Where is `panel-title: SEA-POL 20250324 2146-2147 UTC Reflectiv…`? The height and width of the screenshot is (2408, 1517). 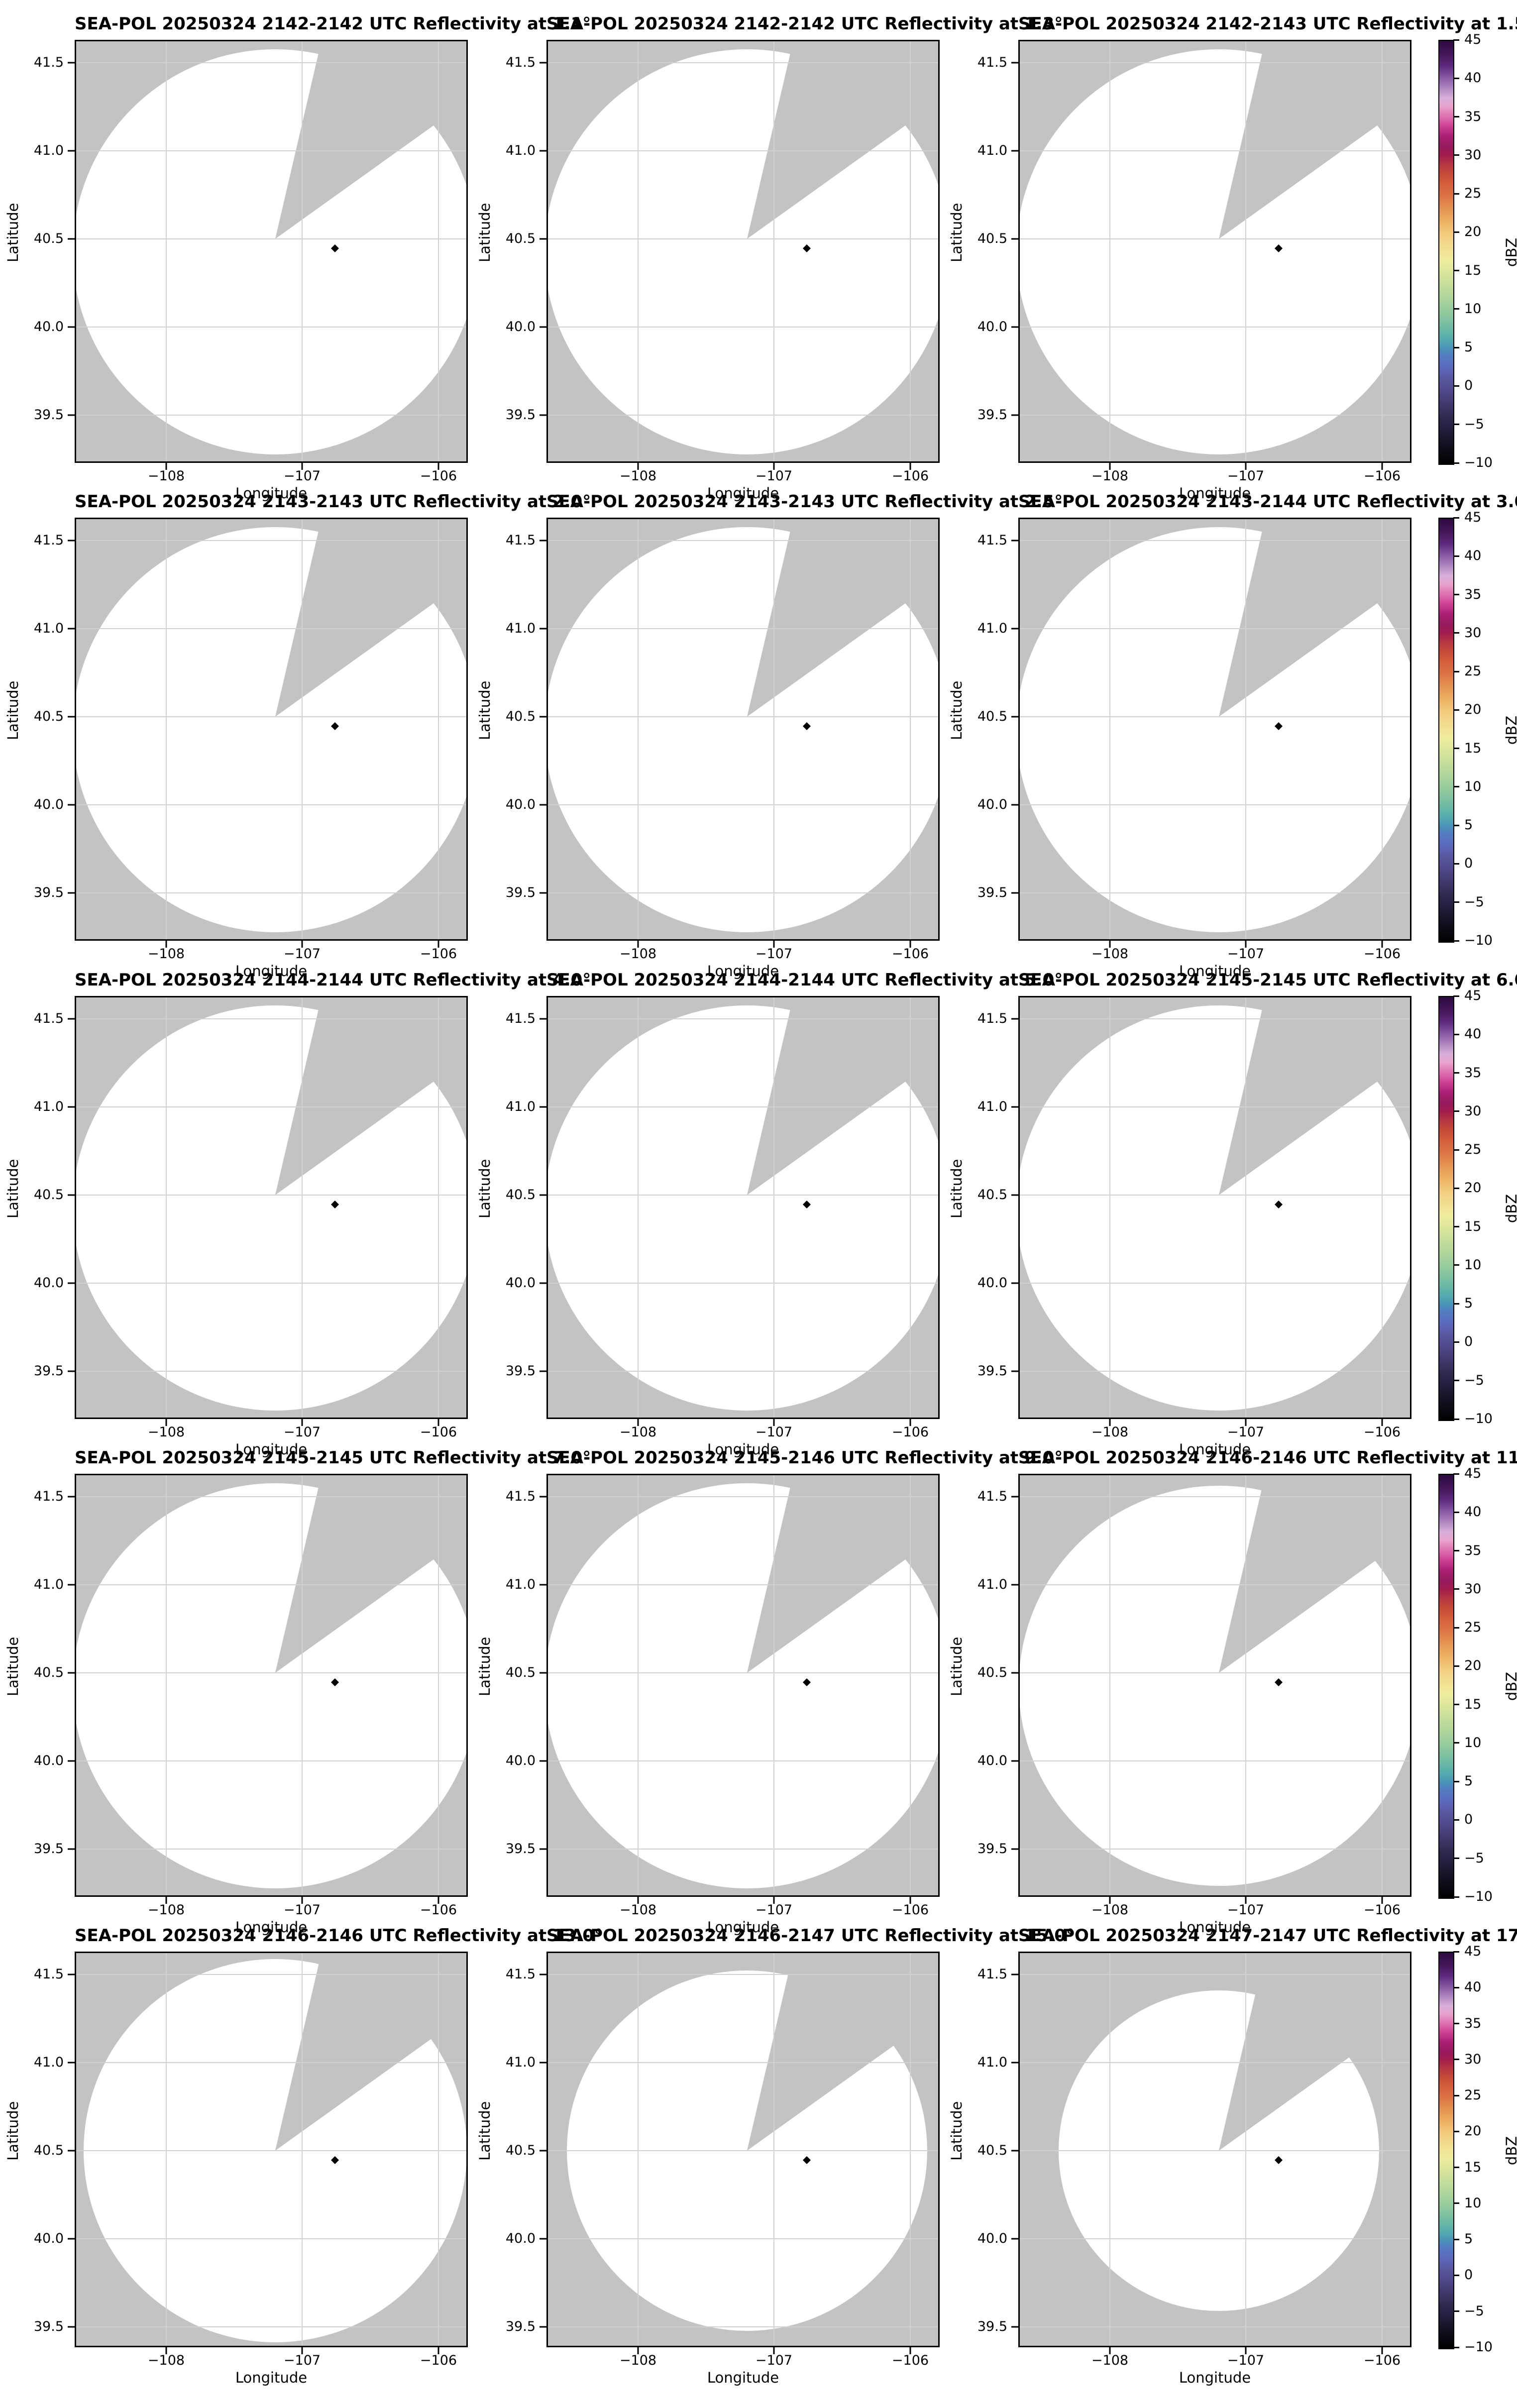
panel-title: SEA-POL 20250324 2146-2147 UTC Reflectiv… is located at coordinates (810, 1936).